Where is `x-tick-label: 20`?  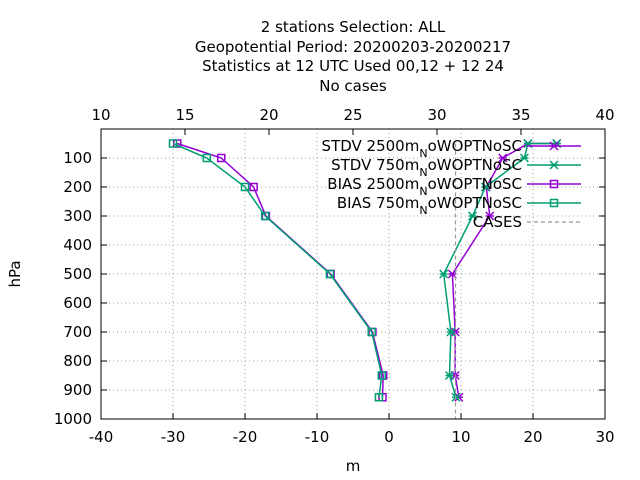
x-tick-label: 20 is located at coordinates (532, 437).